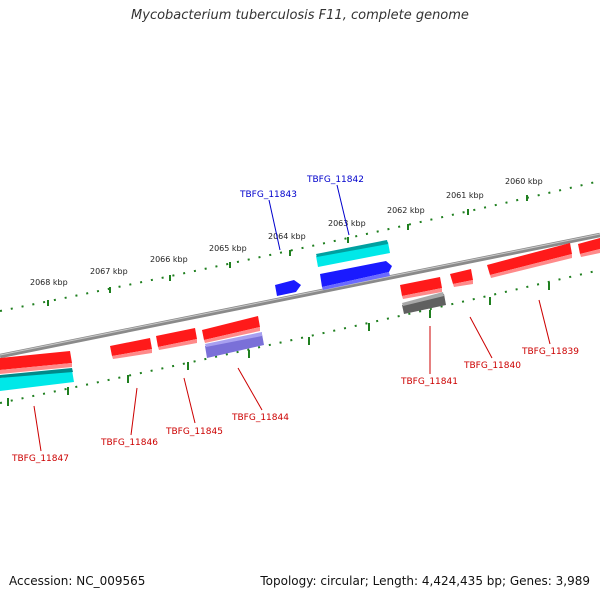  I want to click on ruler-label: 2064 kbp, so click(287, 236).